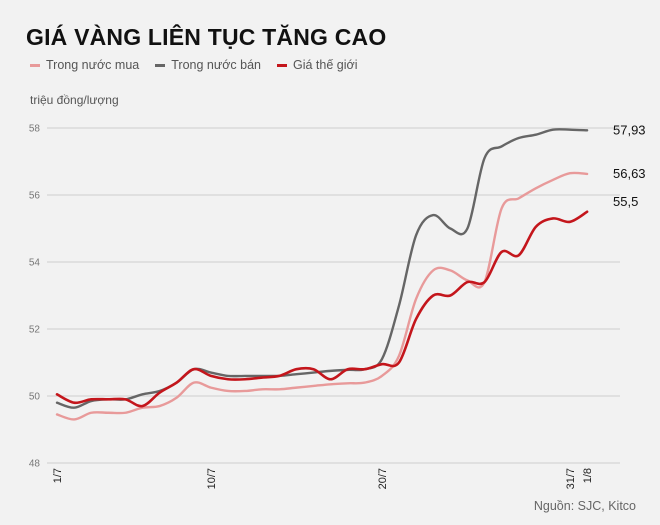  Describe the element at coordinates (35, 263) in the screenshot. I see `y-tick-label: 54` at that location.